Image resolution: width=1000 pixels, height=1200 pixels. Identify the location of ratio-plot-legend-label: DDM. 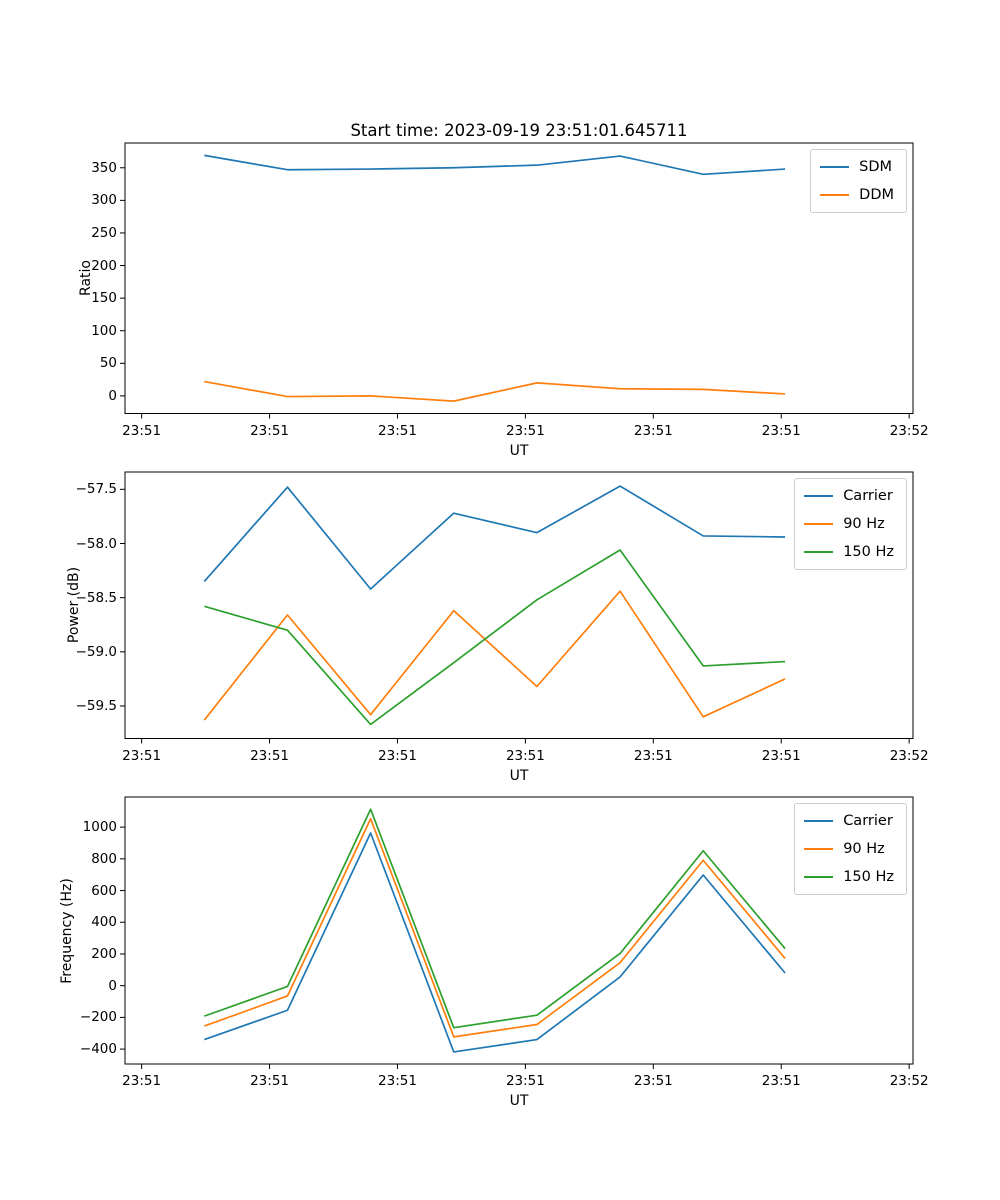
(876, 195).